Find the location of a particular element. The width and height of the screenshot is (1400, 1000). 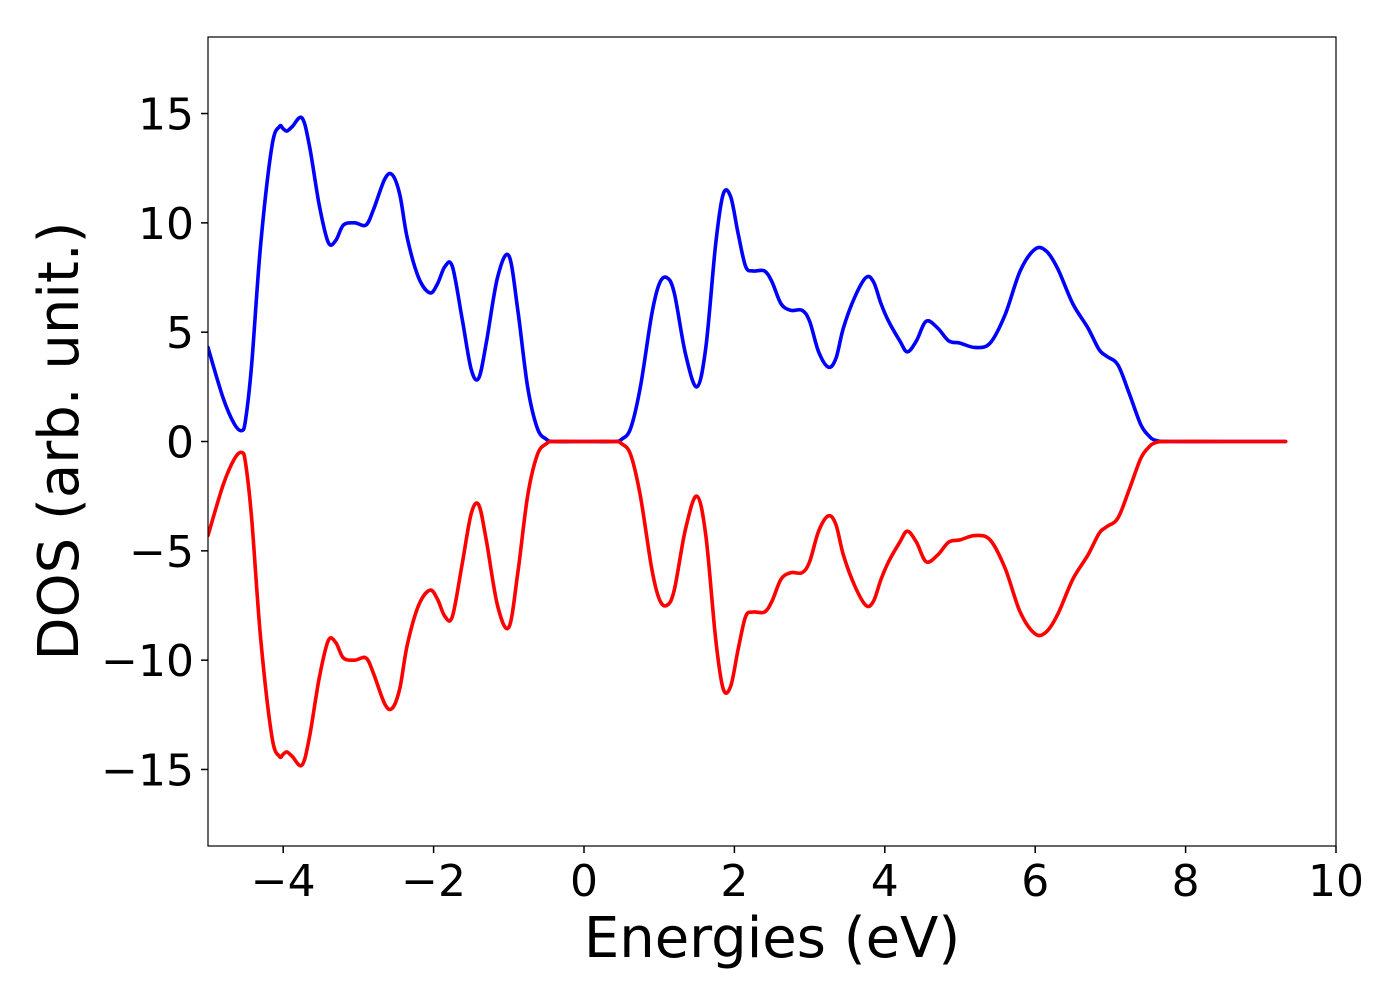

y-tick-label: 10 is located at coordinates (166, 224).